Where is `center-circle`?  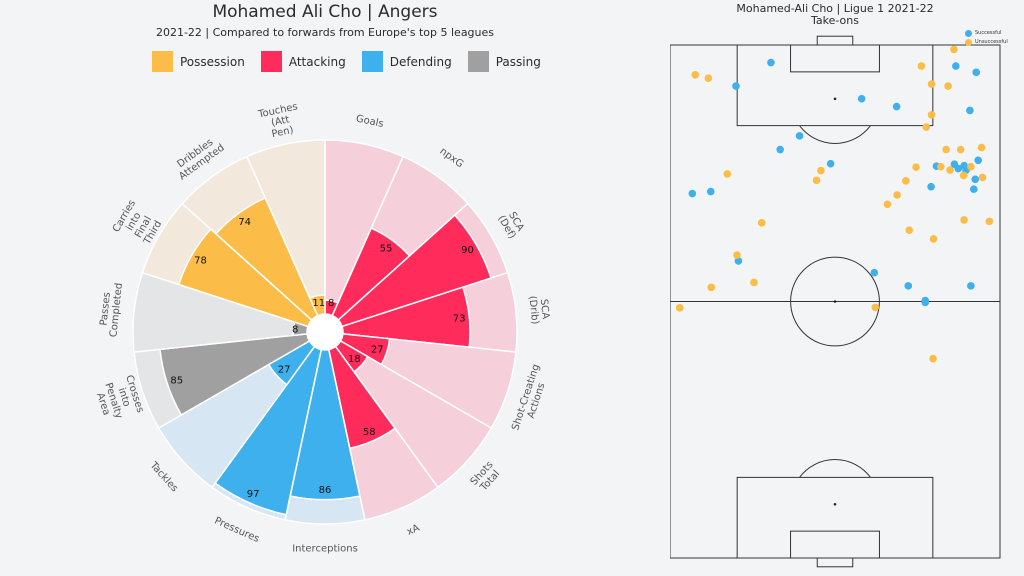
center-circle is located at coordinates (835, 301).